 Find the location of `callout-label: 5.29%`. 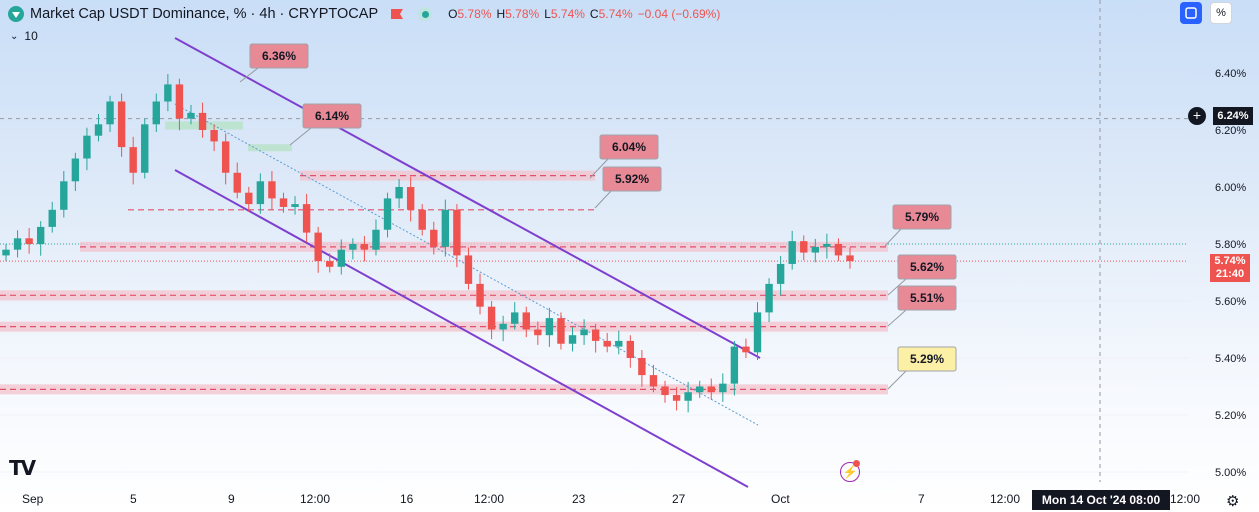

callout-label: 5.29% is located at coordinates (927, 359).